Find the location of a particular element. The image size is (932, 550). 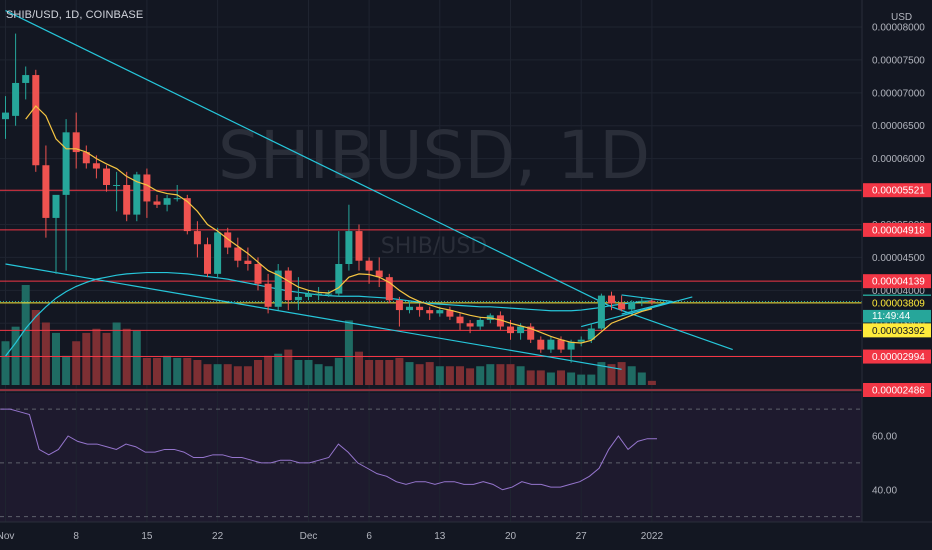

trendline-lower-descending is located at coordinates (313, 316).